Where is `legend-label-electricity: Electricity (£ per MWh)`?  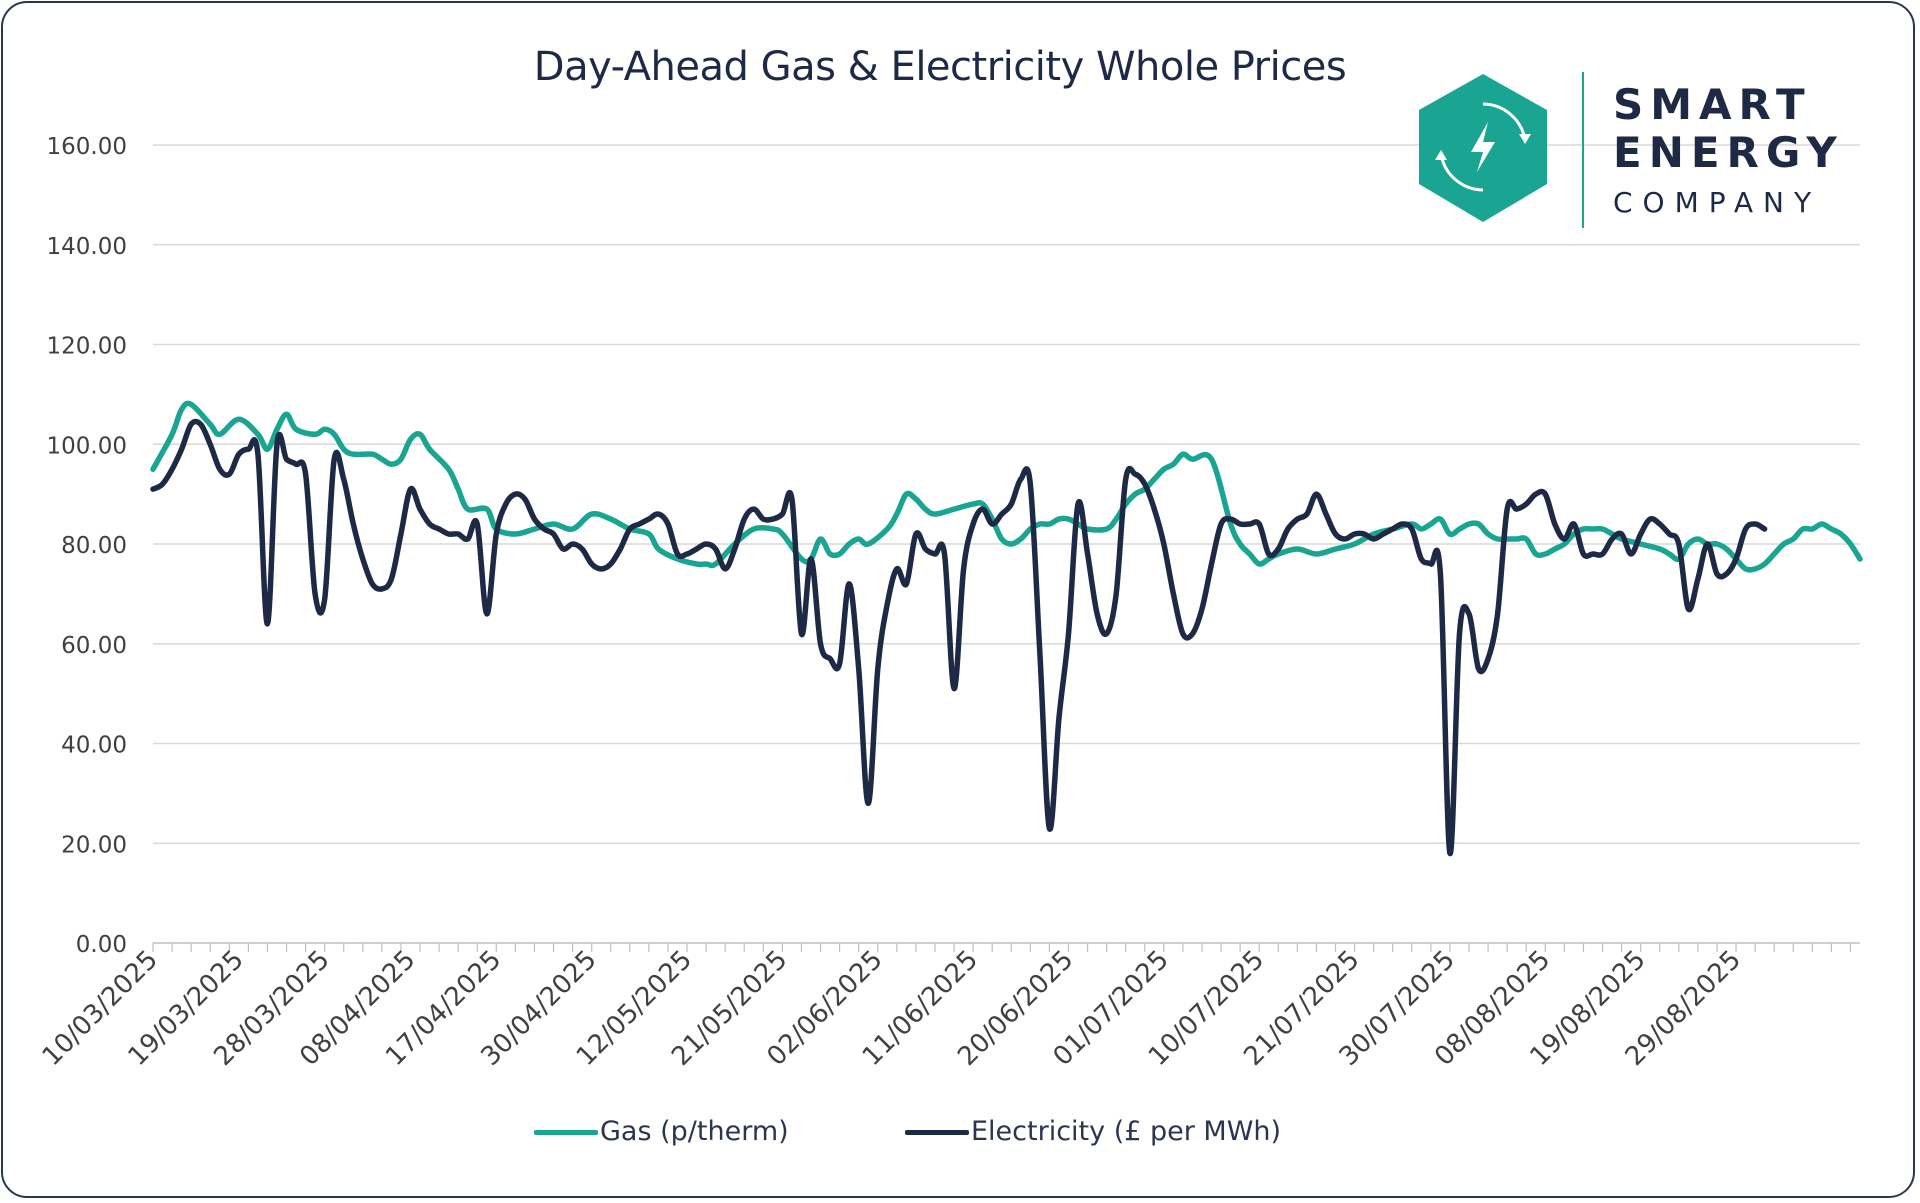 legend-label-electricity: Electricity (£ per MWh) is located at coordinates (1126, 1131).